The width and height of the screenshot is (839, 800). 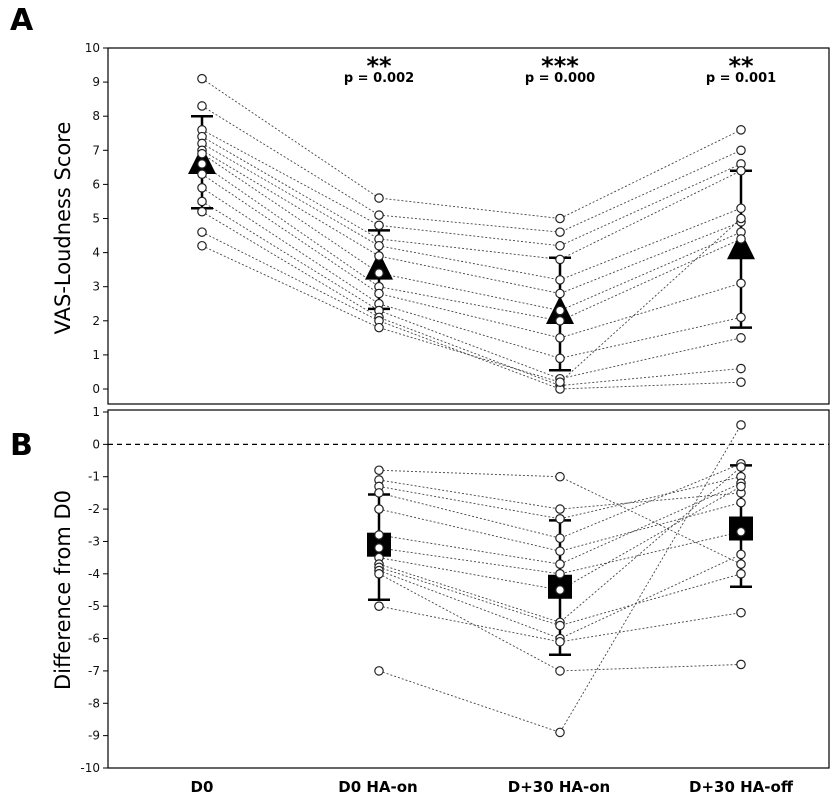 What do you see at coordinates (741, 245) in the screenshot?
I see `panel-a-mean-marker` at bounding box center [741, 245].